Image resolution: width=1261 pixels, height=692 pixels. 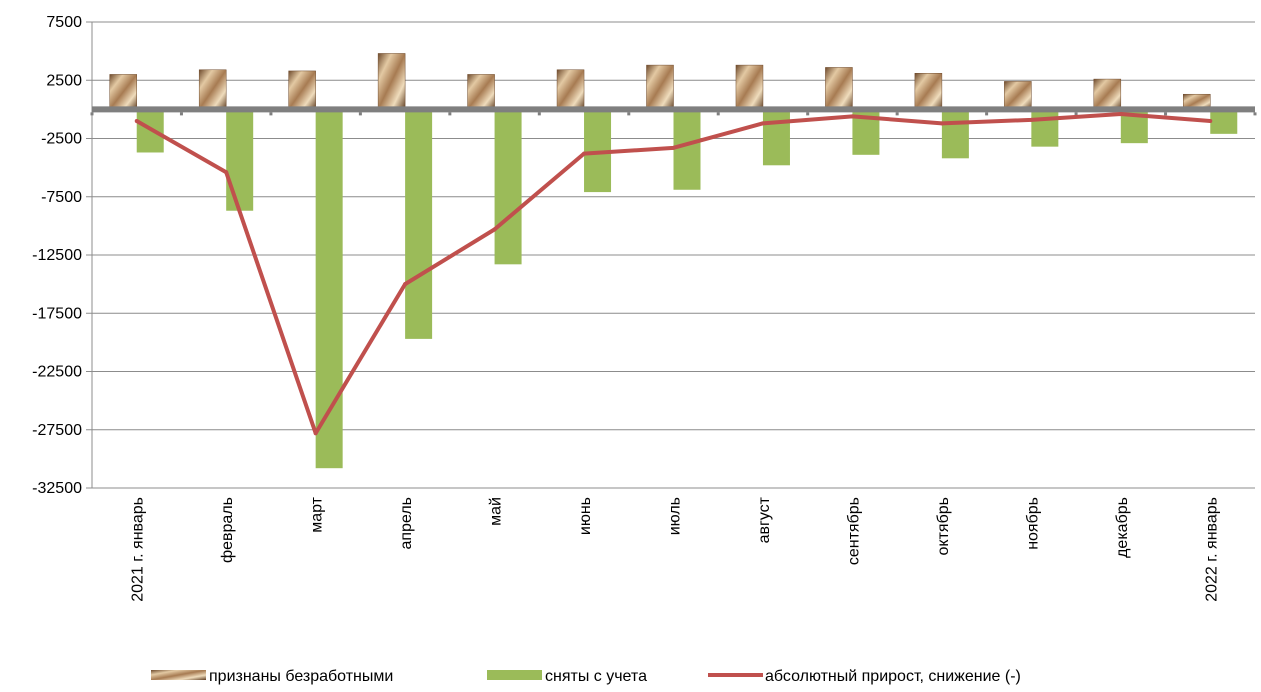 I want to click on y-tick-label: -17500, so click(x=57, y=313).